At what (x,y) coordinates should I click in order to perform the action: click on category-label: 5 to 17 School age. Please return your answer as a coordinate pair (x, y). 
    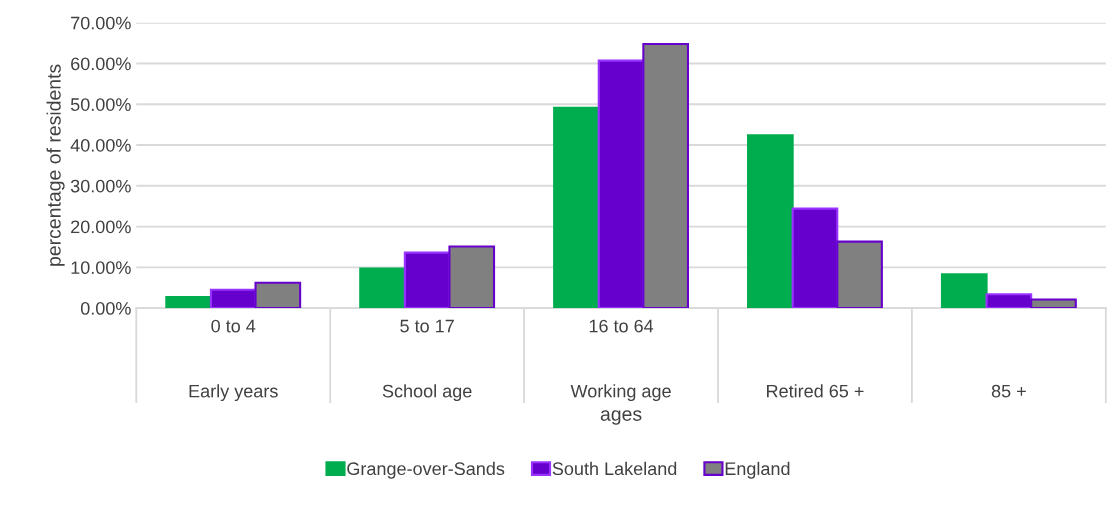
    Looking at the image, I should click on (427, 360).